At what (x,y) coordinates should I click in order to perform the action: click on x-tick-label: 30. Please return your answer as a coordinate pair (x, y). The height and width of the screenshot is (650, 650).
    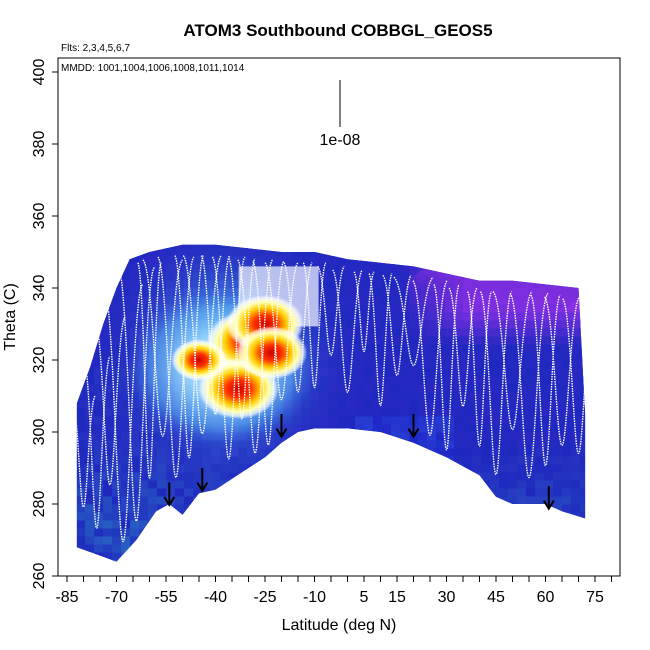
    Looking at the image, I should click on (447, 597).